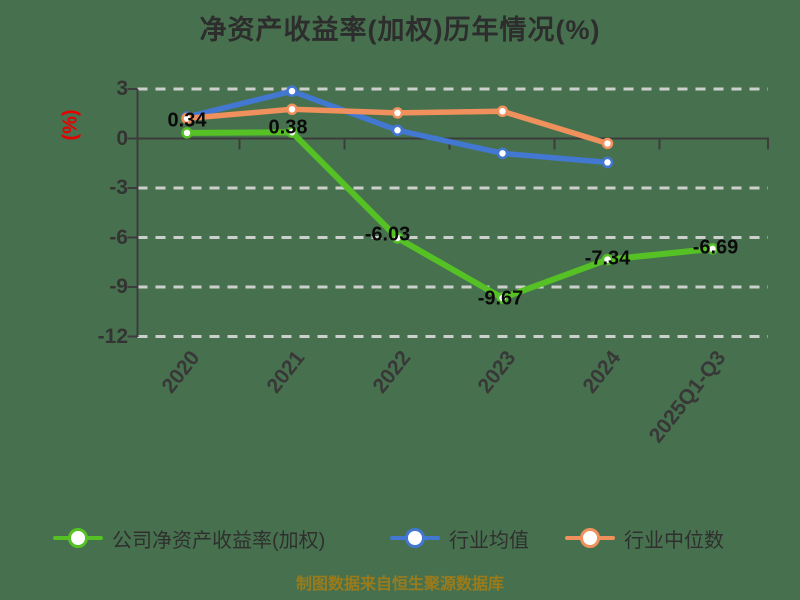 The height and width of the screenshot is (600, 800). Describe the element at coordinates (122, 138) in the screenshot. I see `y-axis-tick-label: 0` at that location.